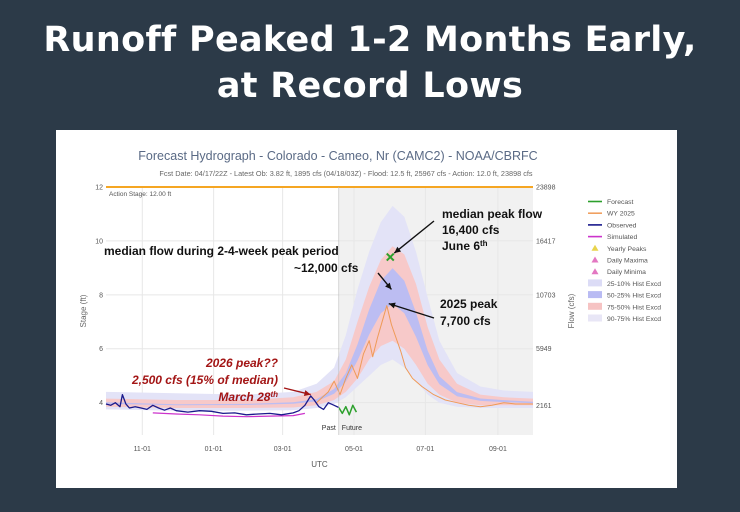 This screenshot has height=512, width=740. What do you see at coordinates (83, 310) in the screenshot?
I see `y-axis-label-left: Stage (ft)` at bounding box center [83, 310].